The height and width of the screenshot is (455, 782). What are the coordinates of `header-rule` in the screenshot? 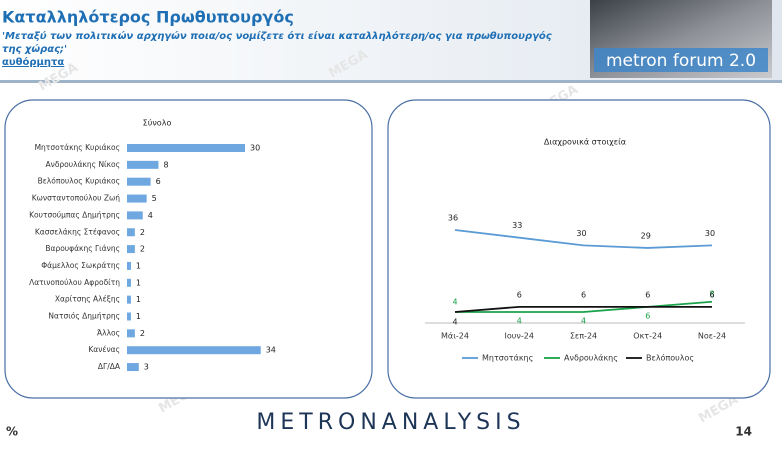 It's located at (391, 81).